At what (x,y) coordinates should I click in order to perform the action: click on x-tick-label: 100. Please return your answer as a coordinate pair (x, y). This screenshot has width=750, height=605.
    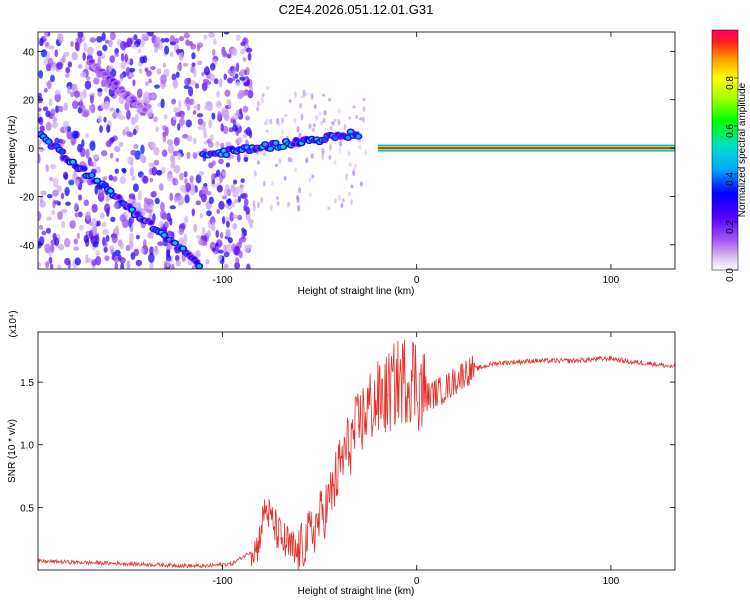
    Looking at the image, I should click on (611, 581).